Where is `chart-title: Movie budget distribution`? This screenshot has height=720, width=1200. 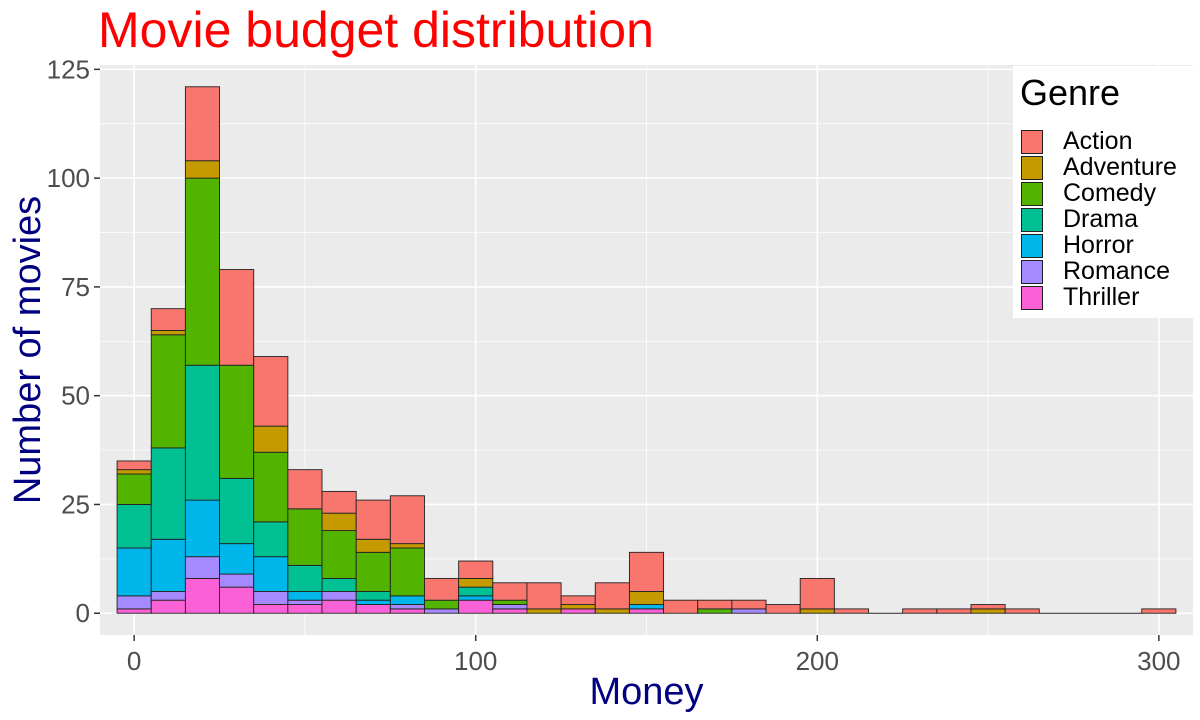
chart-title: Movie budget distribution is located at coordinates (376, 30).